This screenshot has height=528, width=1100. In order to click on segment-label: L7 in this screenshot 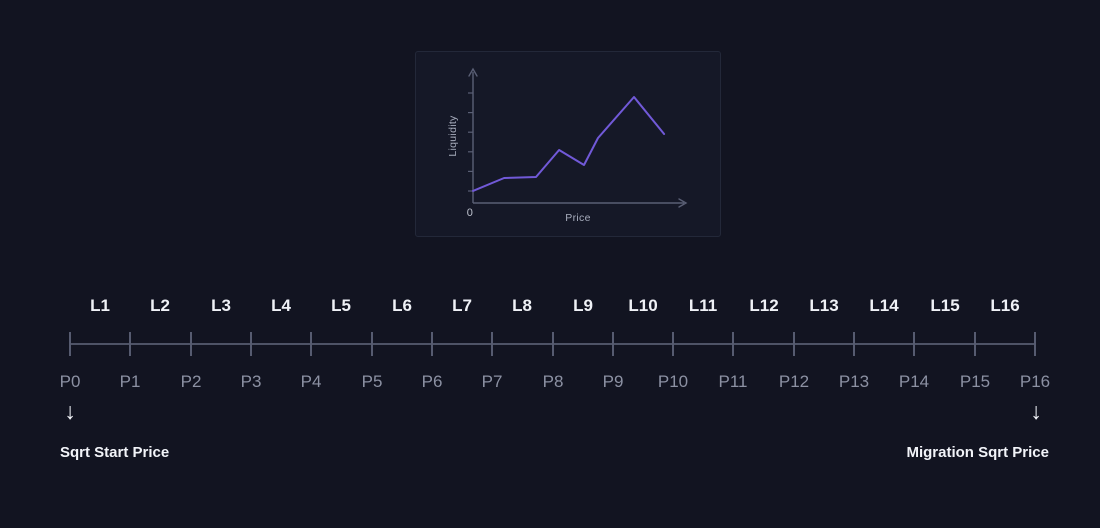, I will do `click(462, 305)`.